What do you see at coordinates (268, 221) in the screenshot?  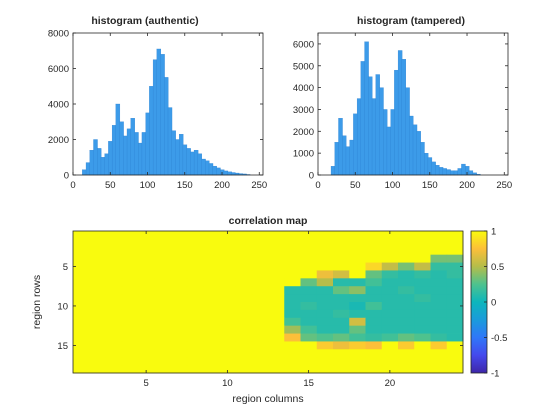 I see `correlation-map-title: correlation map` at bounding box center [268, 221].